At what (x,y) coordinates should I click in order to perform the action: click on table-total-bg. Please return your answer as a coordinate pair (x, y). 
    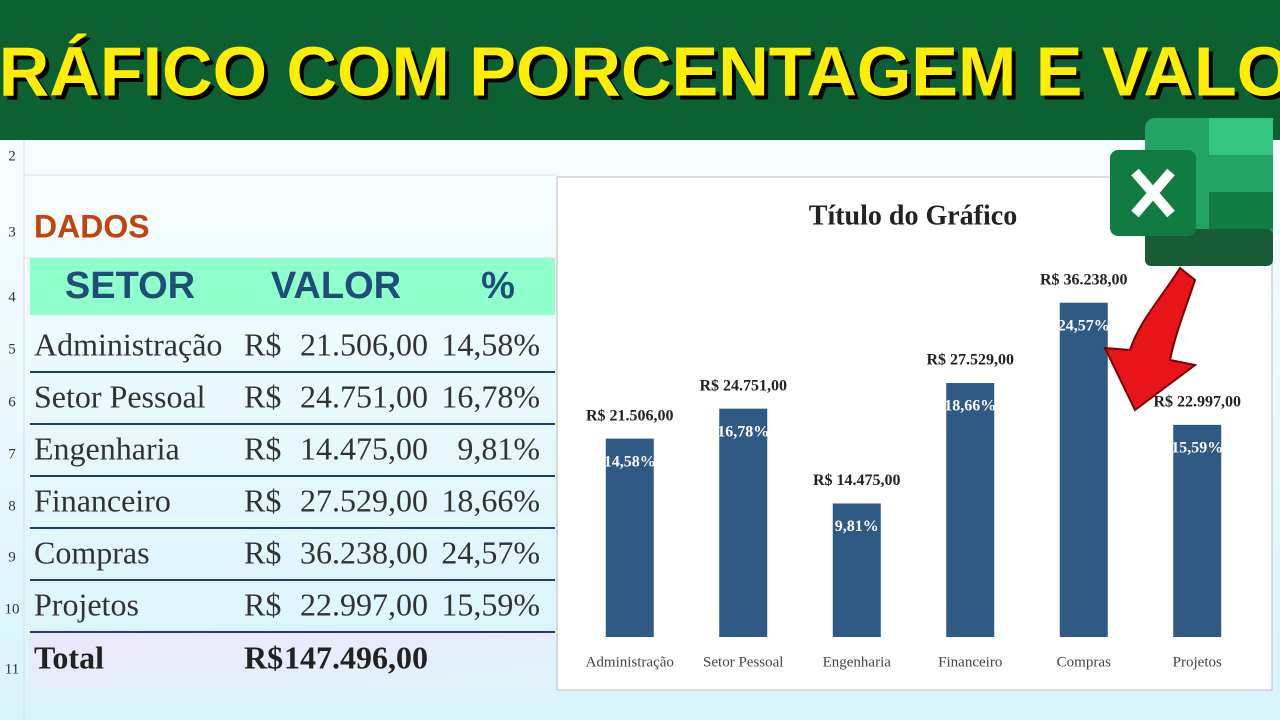
    Looking at the image, I should click on (292, 659).